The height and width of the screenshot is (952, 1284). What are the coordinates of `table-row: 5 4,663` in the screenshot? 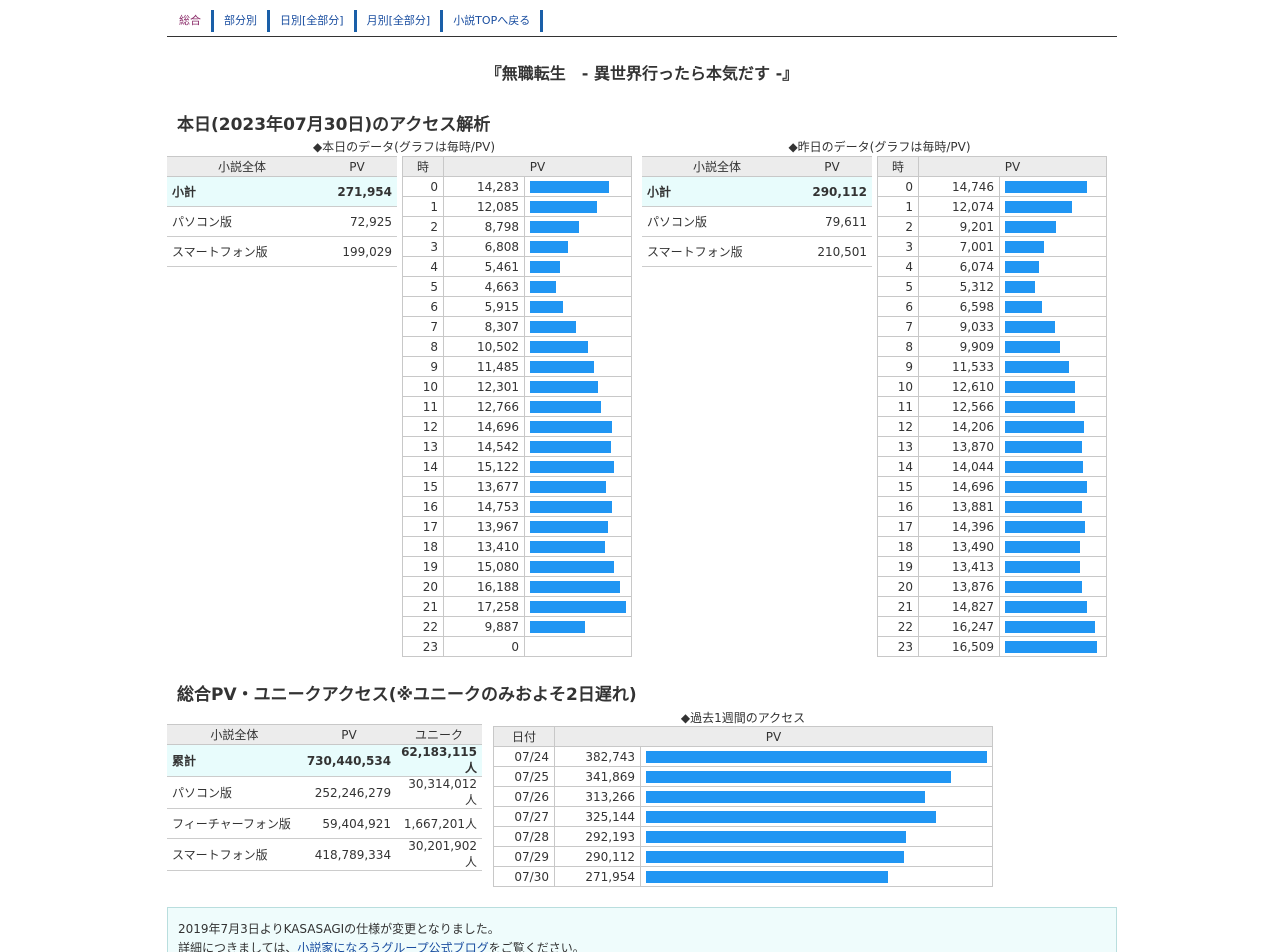 It's located at (517, 286).